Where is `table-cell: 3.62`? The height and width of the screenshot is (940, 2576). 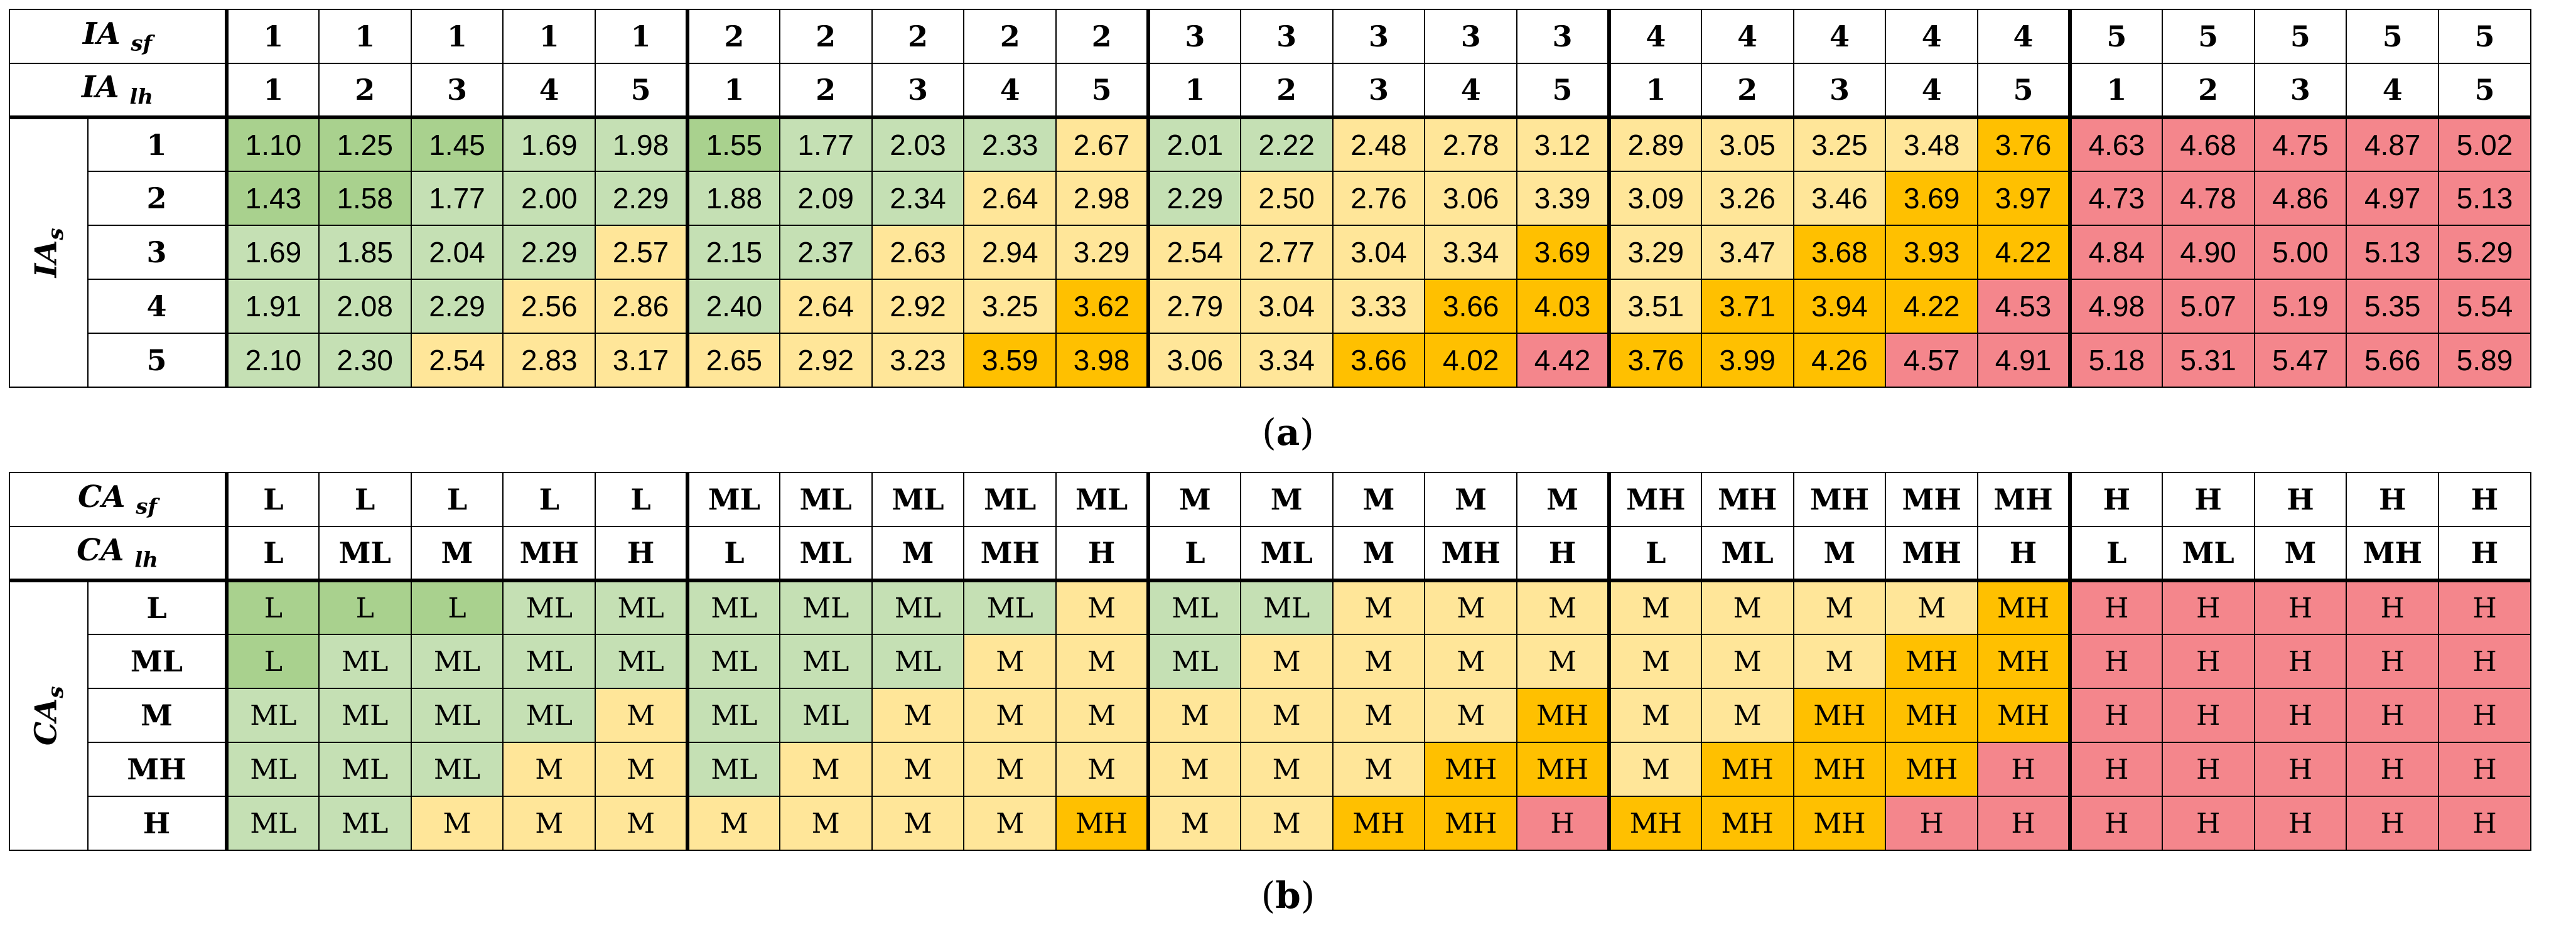
table-cell: 3.62 is located at coordinates (1102, 306).